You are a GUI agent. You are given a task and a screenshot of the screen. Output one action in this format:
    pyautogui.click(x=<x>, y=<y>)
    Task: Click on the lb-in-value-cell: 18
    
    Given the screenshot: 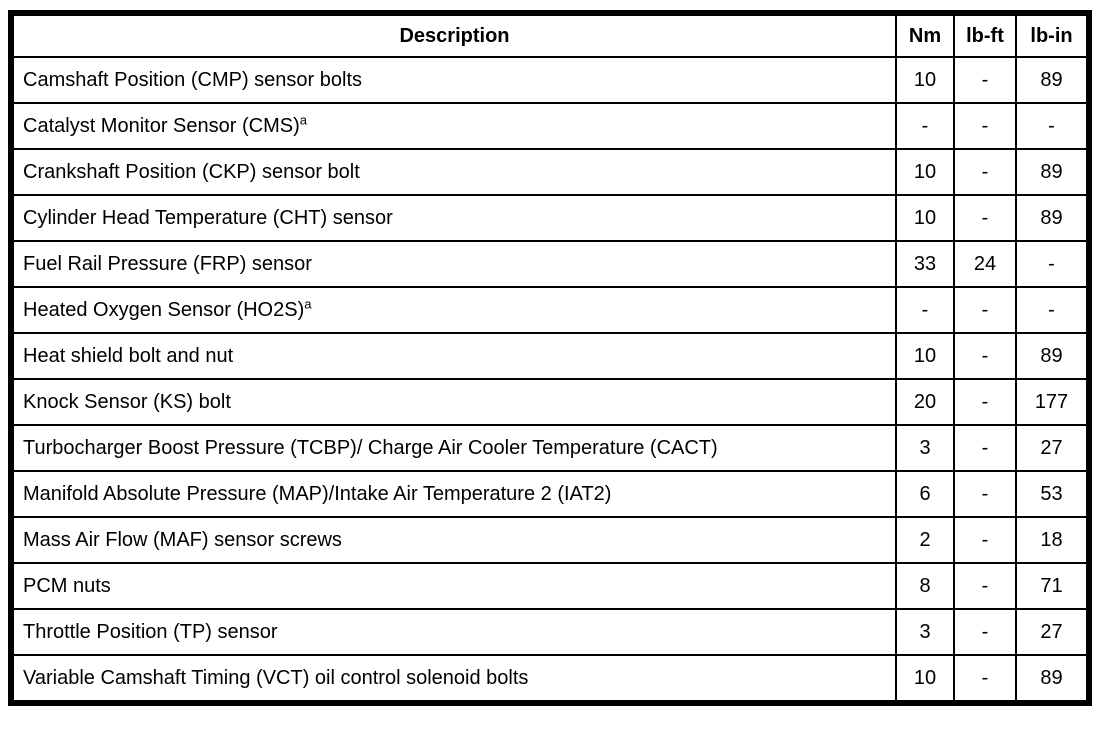 What is the action you would take?
    pyautogui.click(x=1052, y=540)
    